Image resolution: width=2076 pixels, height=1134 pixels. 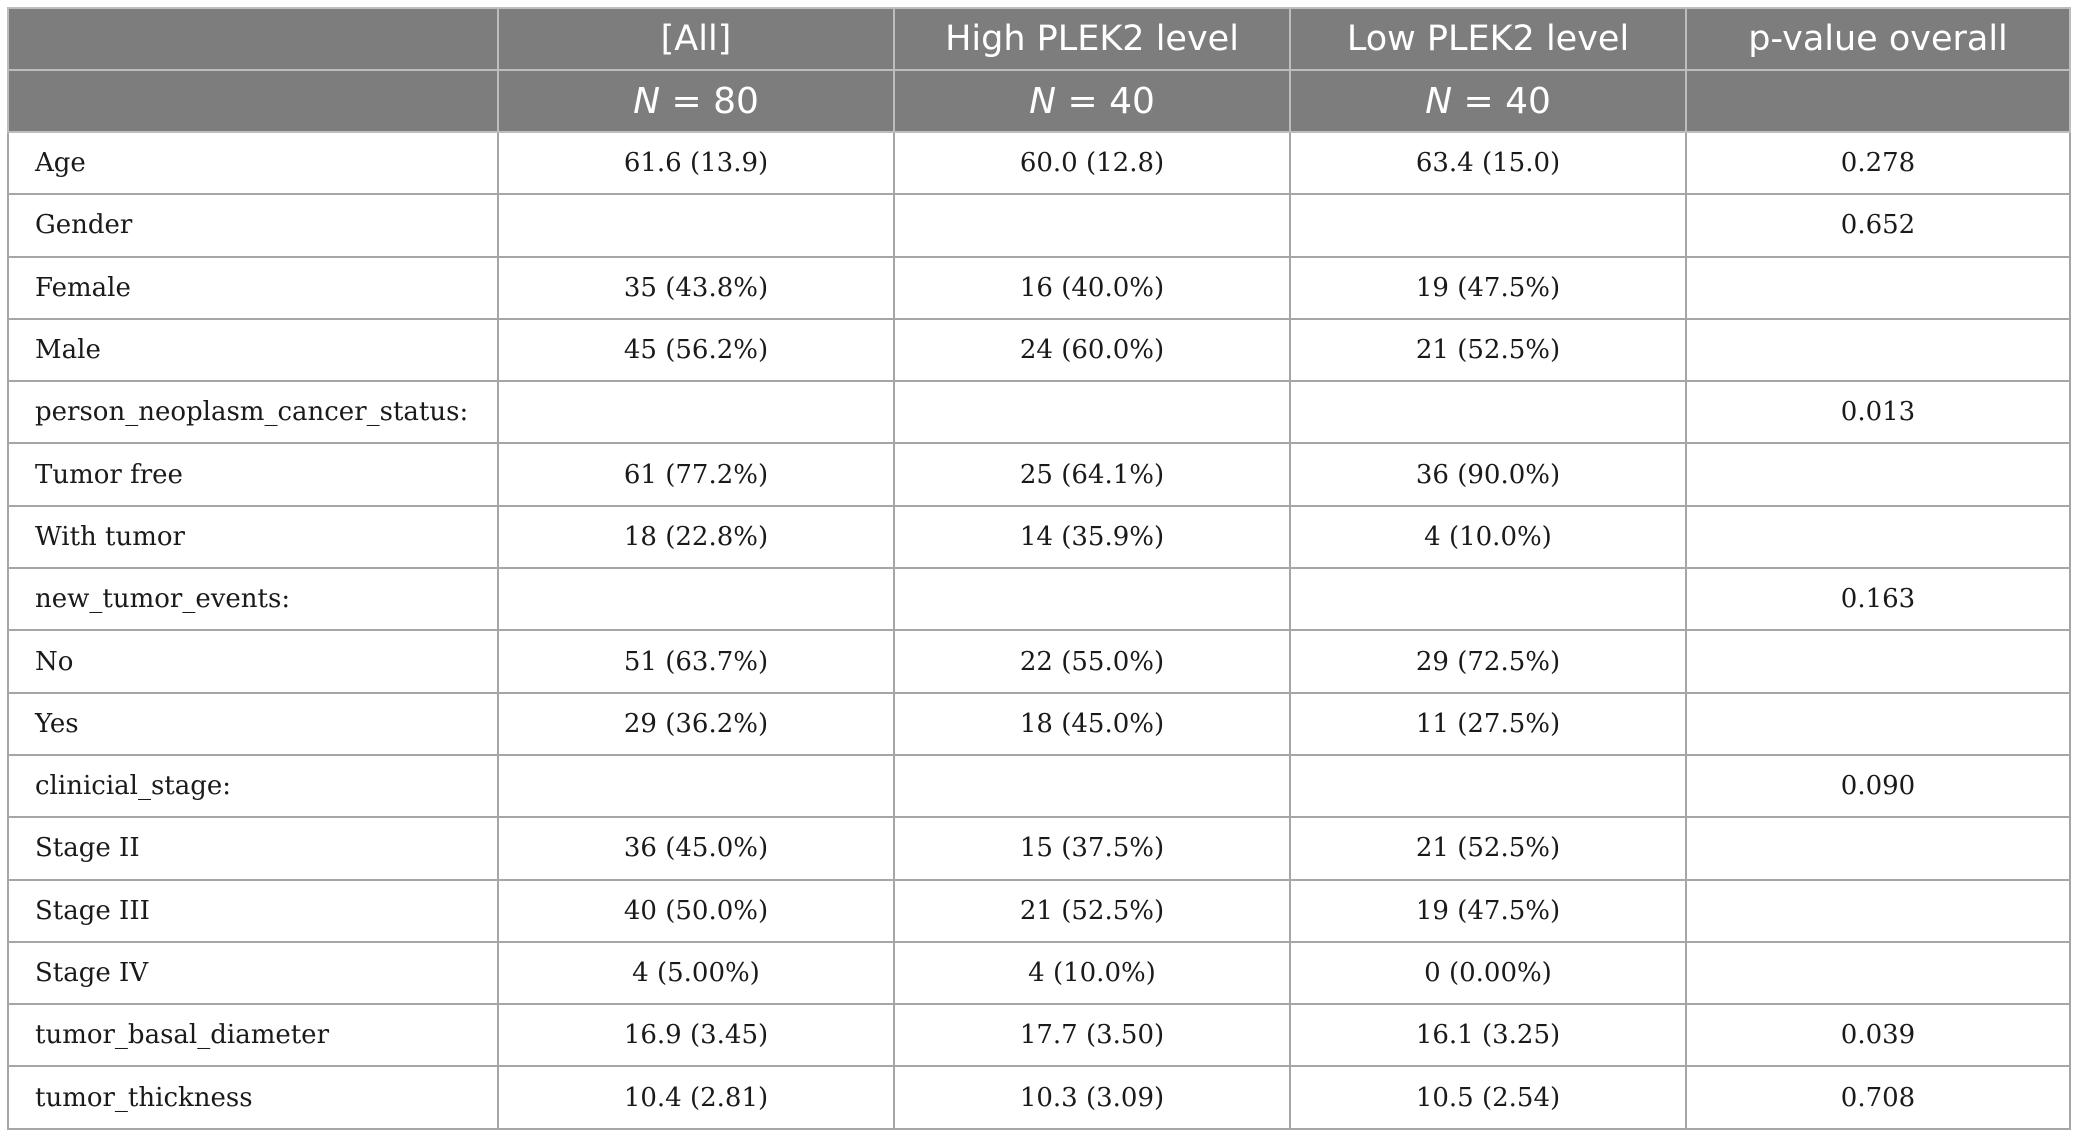 I want to click on n-cell-all: N = 80, so click(x=696, y=101).